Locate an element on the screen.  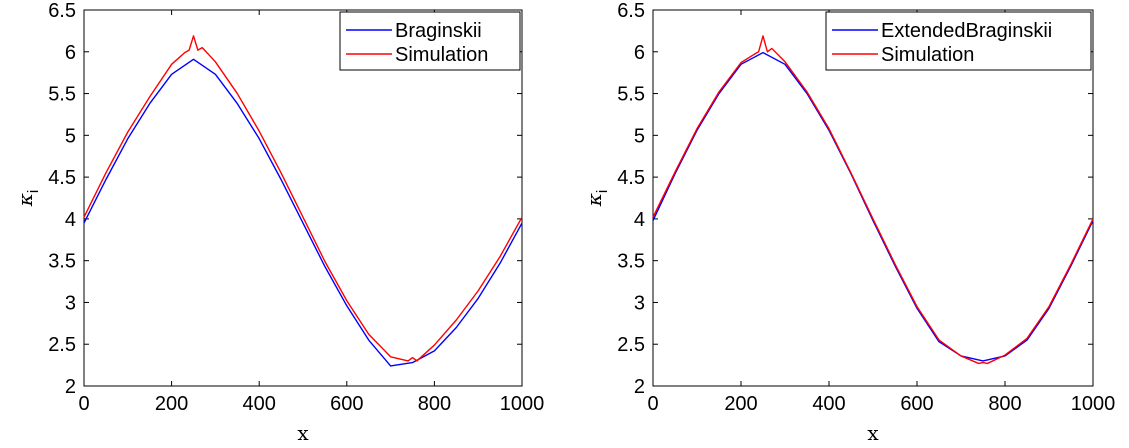
chart-0-x-tick-label: 1000 is located at coordinates (522, 404).